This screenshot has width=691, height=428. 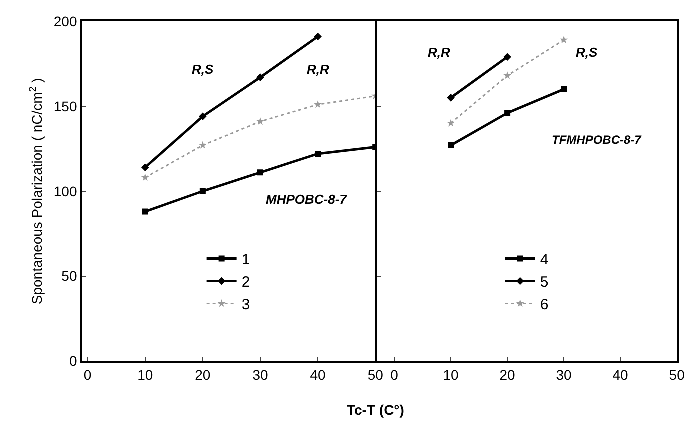 What do you see at coordinates (70, 276) in the screenshot?
I see `y-tick-label: 50` at bounding box center [70, 276].